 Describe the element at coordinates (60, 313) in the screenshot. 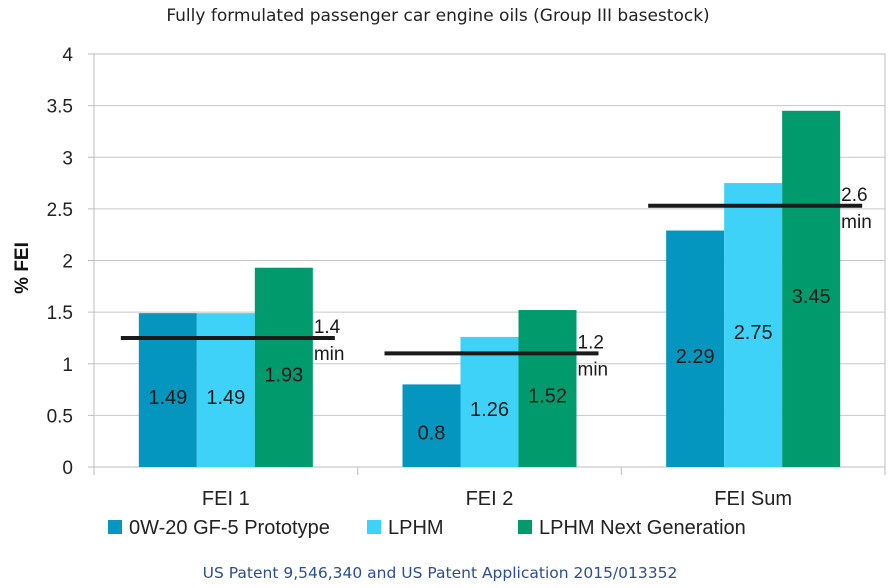

I see `y-tick-label: 1.5` at that location.